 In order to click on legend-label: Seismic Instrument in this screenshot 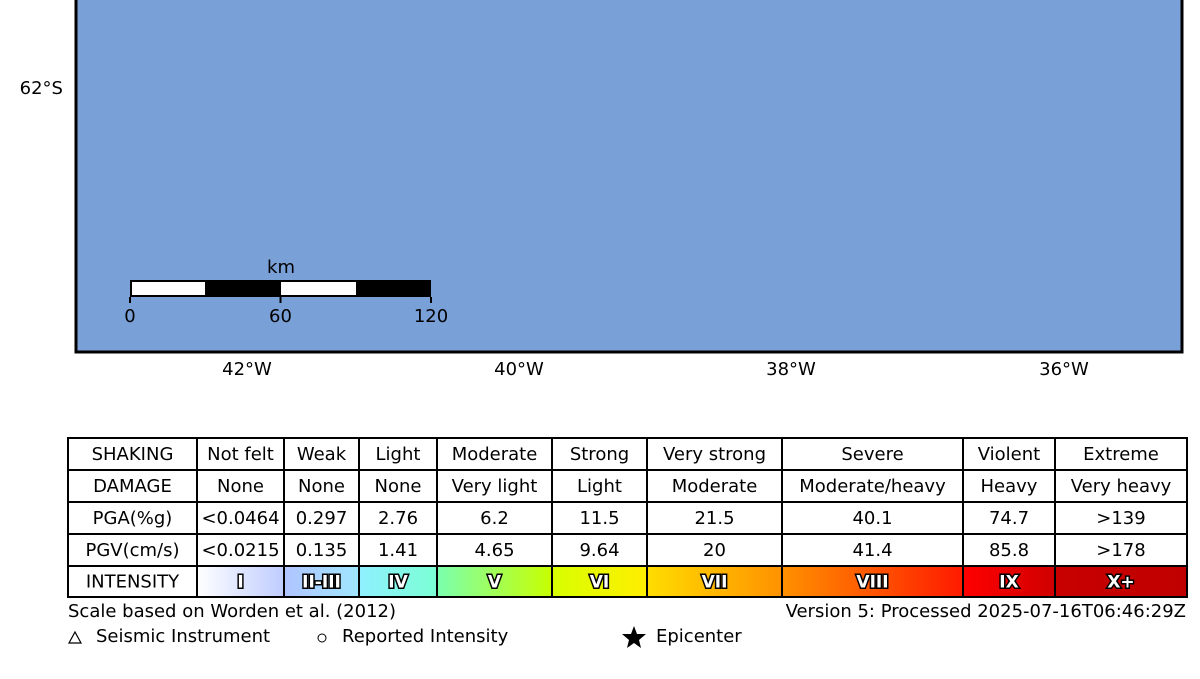, I will do `click(183, 636)`.